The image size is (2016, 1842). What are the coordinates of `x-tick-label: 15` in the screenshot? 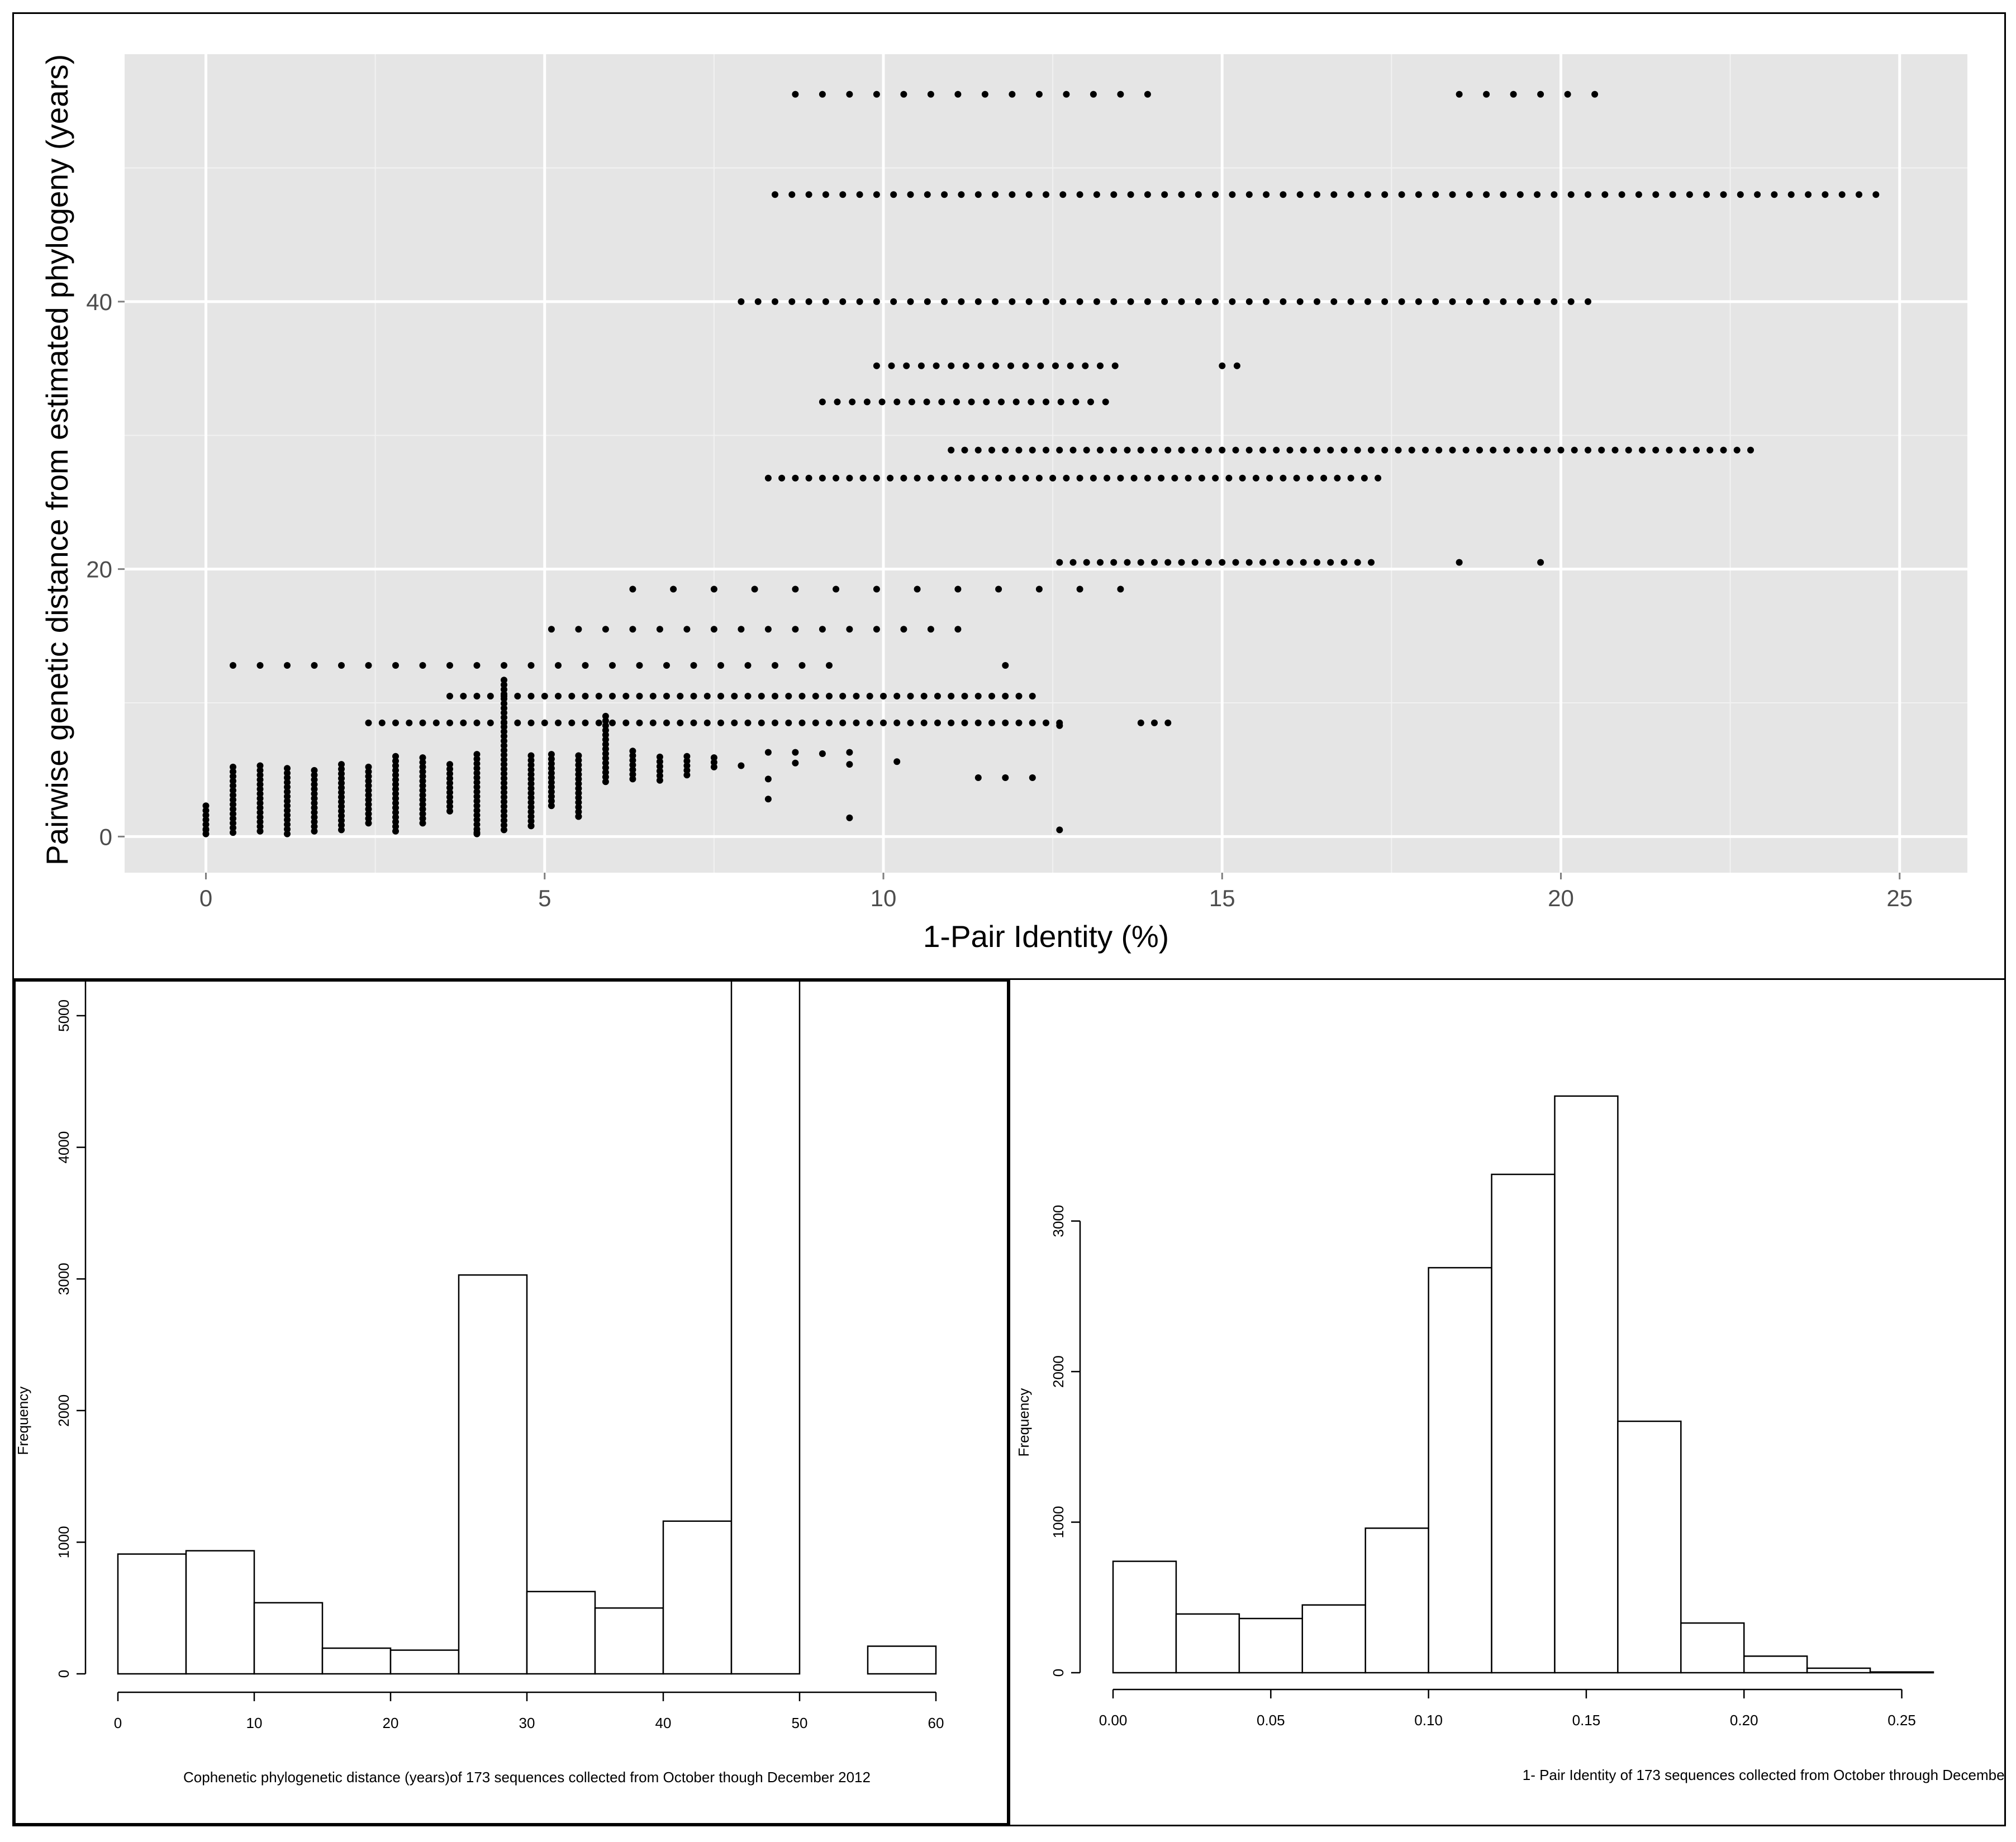 It's located at (1222, 898).